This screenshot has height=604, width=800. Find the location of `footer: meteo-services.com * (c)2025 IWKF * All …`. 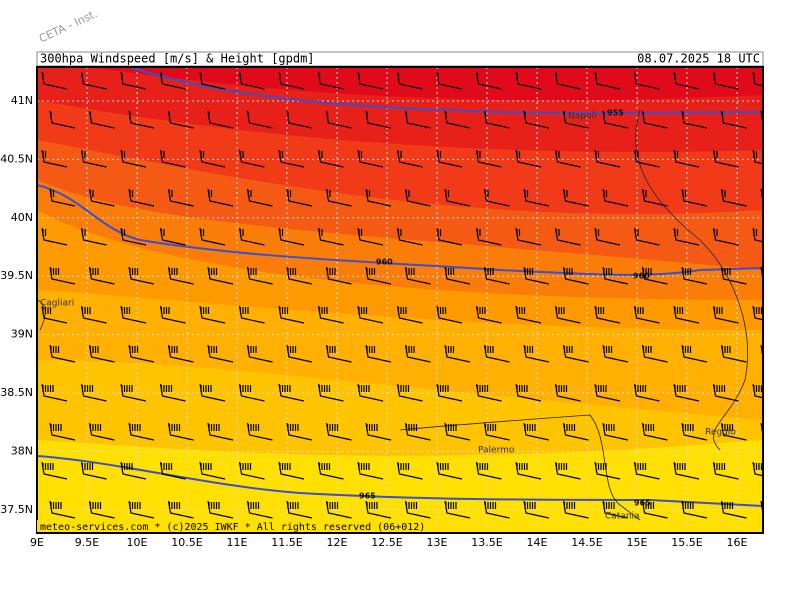

footer: meteo-services.com * (c)2025 IWKF * All … is located at coordinates (232, 527).